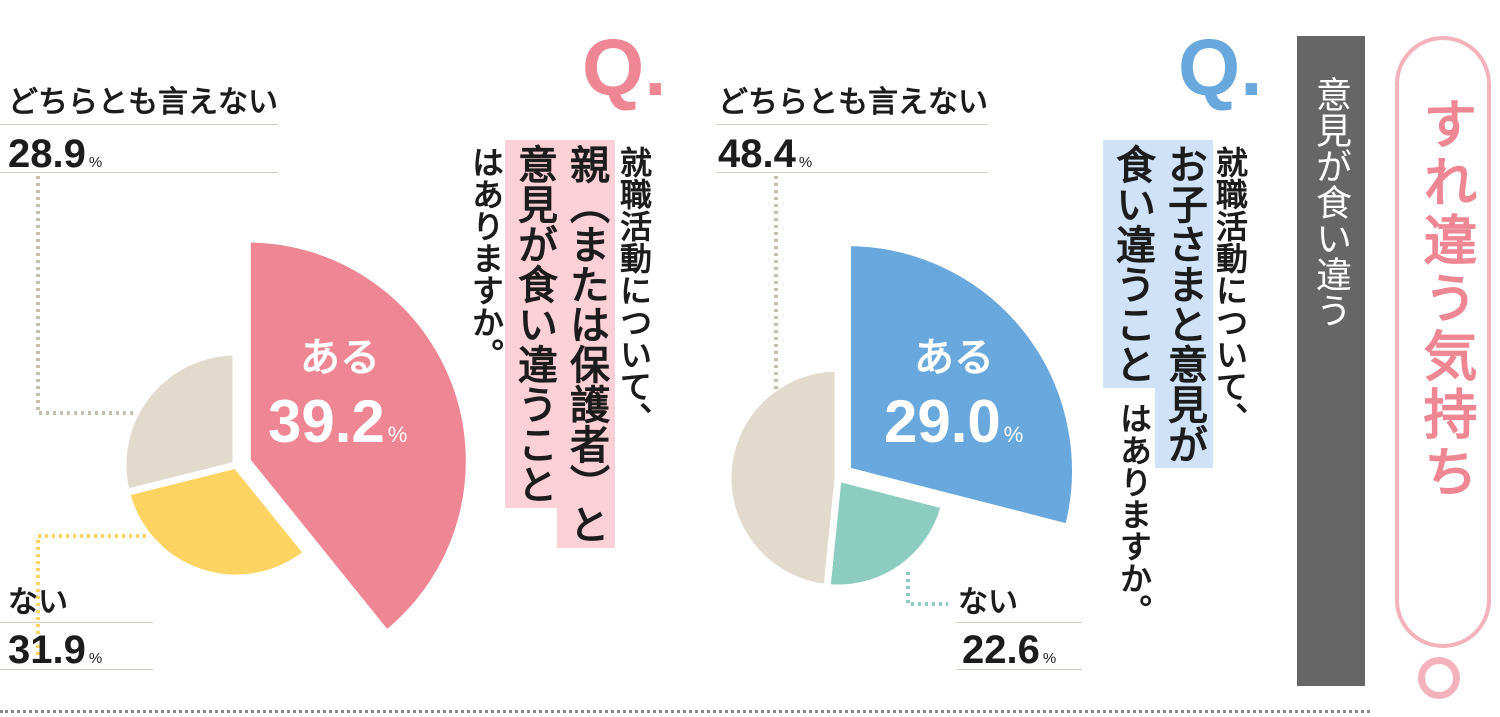 This screenshot has height=717, width=1500. Describe the element at coordinates (1331, 361) in the screenshot. I see `side-tab: 意見が食い違う` at that location.